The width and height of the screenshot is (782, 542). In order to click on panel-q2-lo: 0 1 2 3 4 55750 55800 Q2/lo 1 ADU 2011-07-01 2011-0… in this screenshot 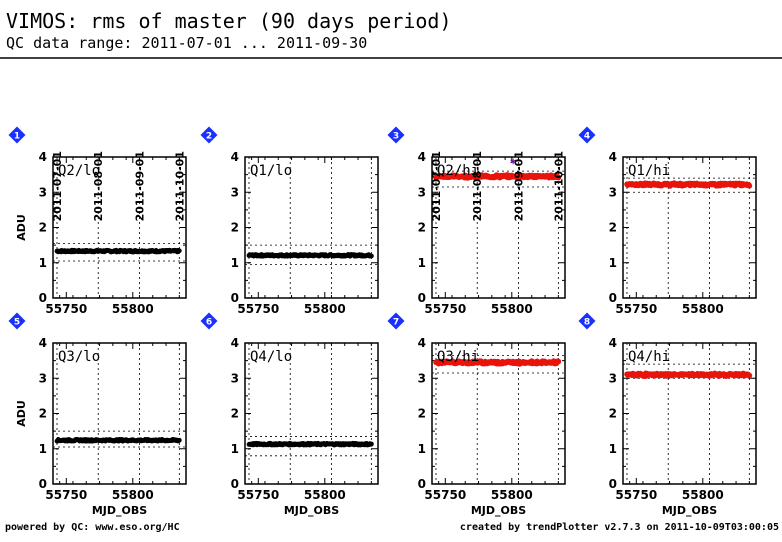, I will do `click(97, 221)`.